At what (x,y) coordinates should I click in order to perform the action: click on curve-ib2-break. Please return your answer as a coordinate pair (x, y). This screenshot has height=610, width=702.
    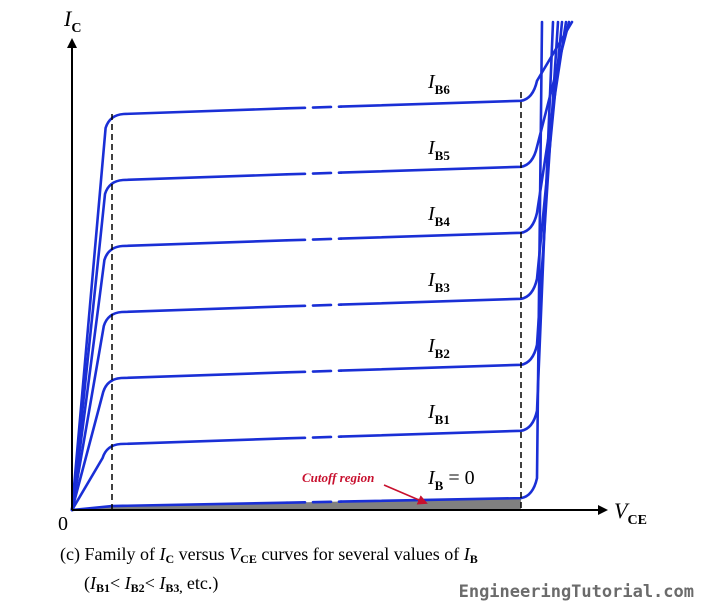
    Looking at the image, I should click on (314, 371).